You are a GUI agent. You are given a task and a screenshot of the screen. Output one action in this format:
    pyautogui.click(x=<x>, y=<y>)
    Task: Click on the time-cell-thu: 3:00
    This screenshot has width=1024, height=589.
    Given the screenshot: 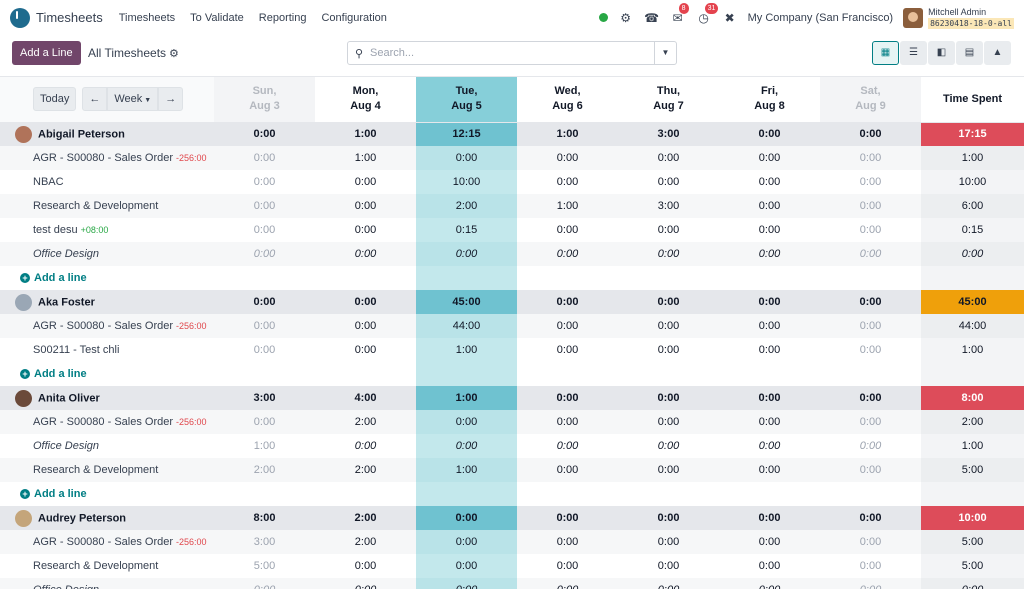 What is the action you would take?
    pyautogui.click(x=668, y=206)
    